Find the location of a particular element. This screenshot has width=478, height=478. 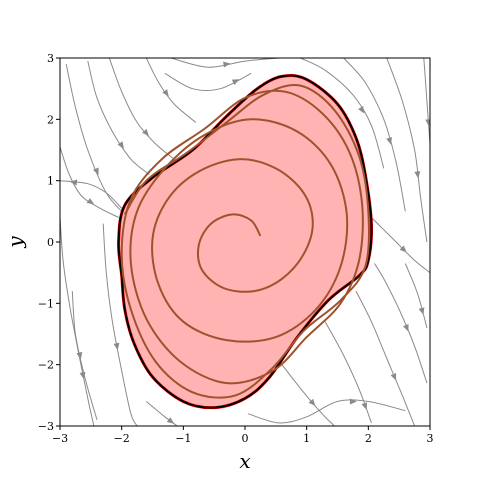

x-tick-label: 3 is located at coordinates (430, 438).